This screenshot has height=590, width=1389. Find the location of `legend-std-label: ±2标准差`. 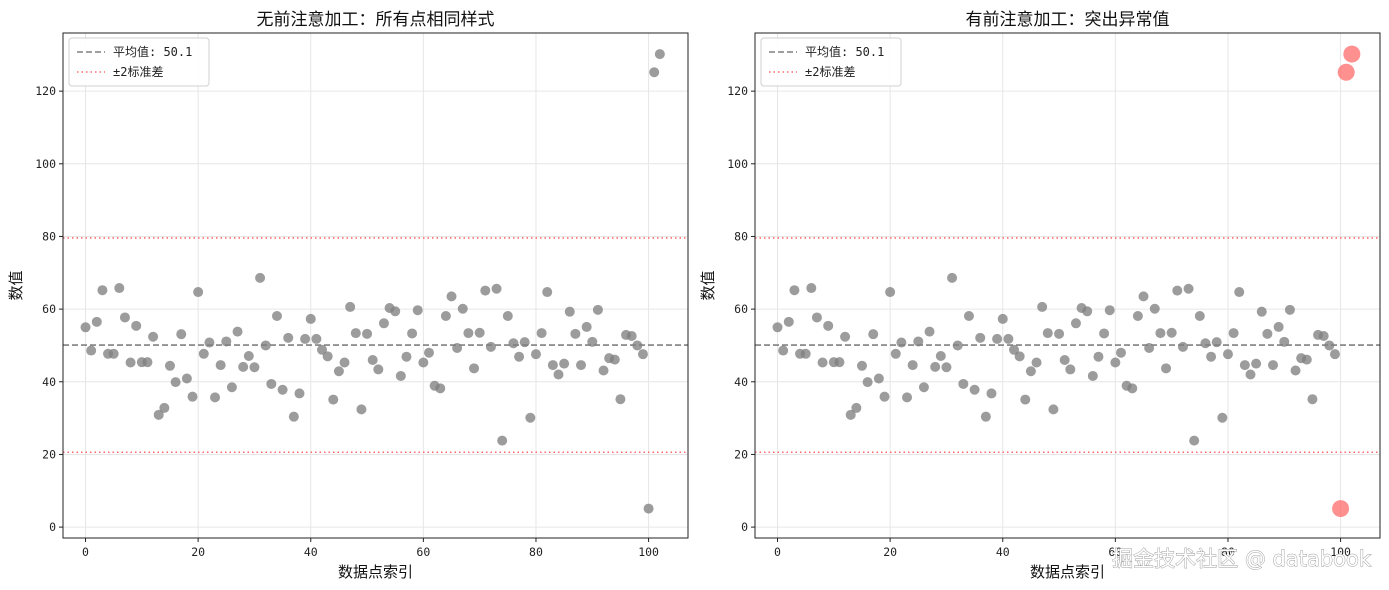

legend-std-label: ±2标准差 is located at coordinates (138, 72).